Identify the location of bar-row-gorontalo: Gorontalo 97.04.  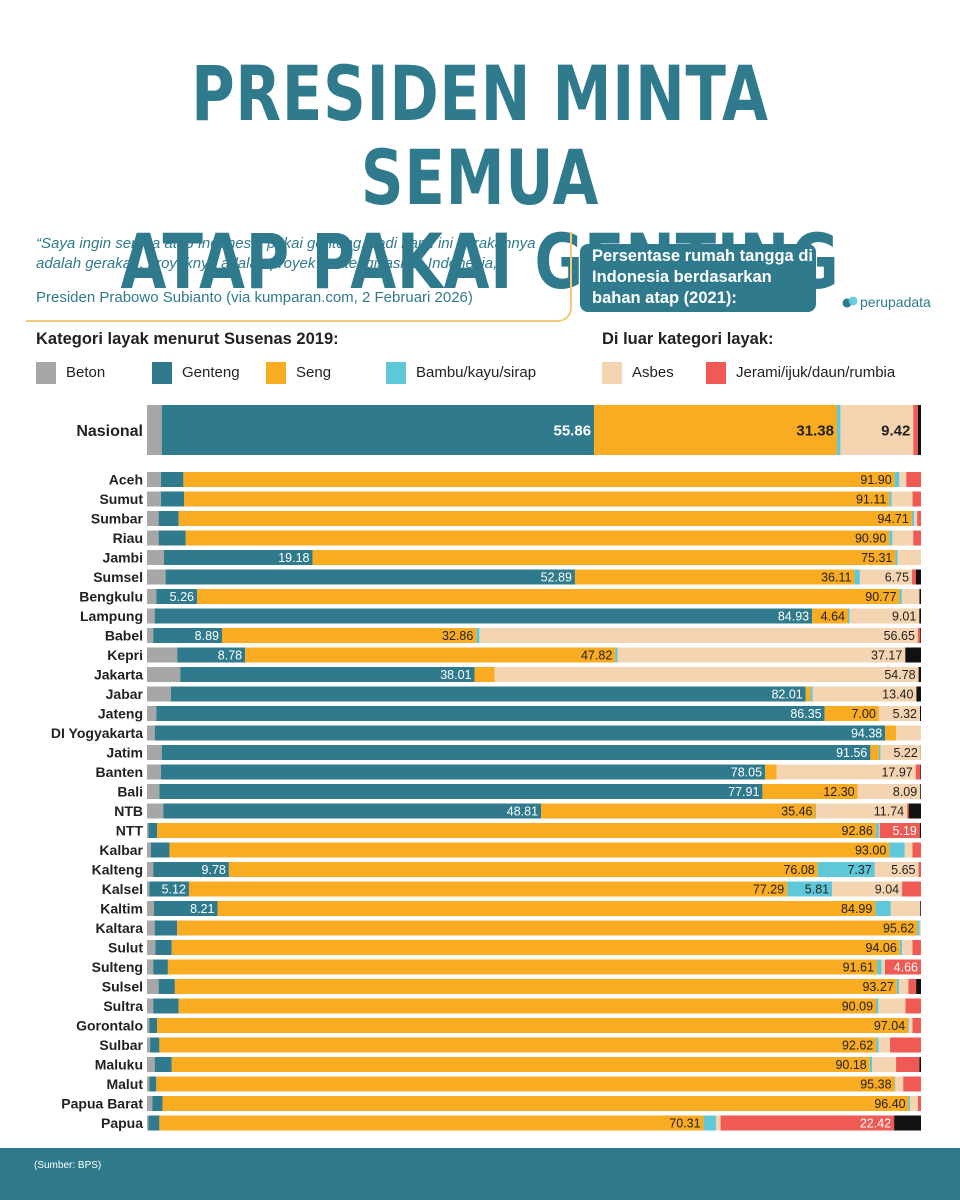
(498, 1026).